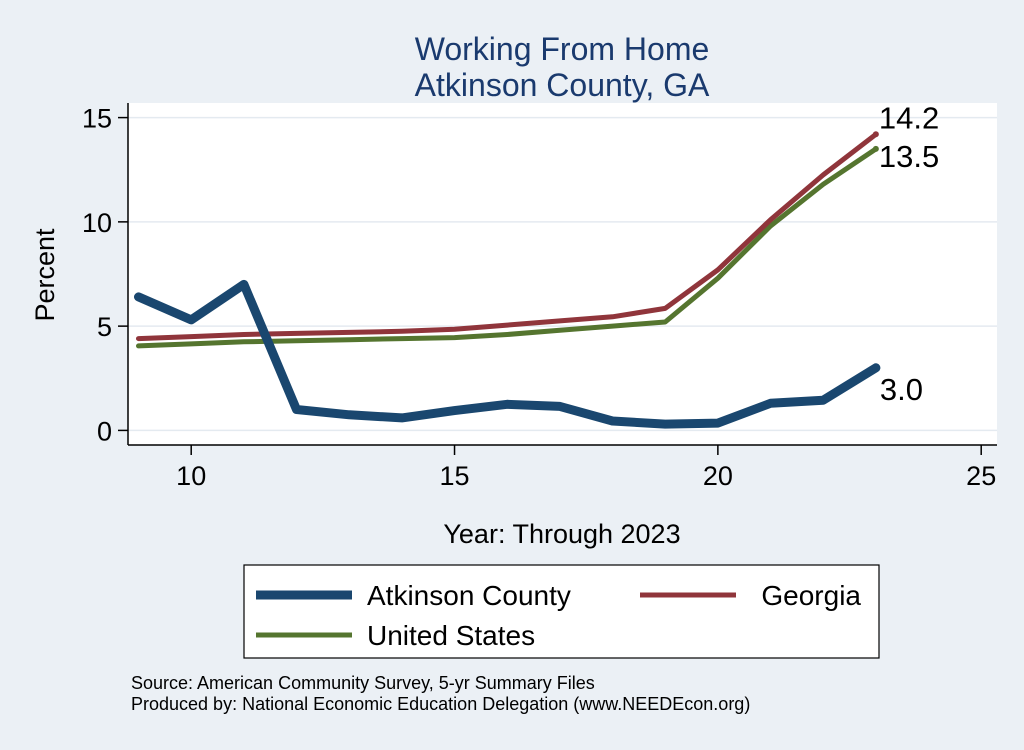 The width and height of the screenshot is (1024, 750). I want to click on end-label-united-states: 13.5, so click(909, 156).